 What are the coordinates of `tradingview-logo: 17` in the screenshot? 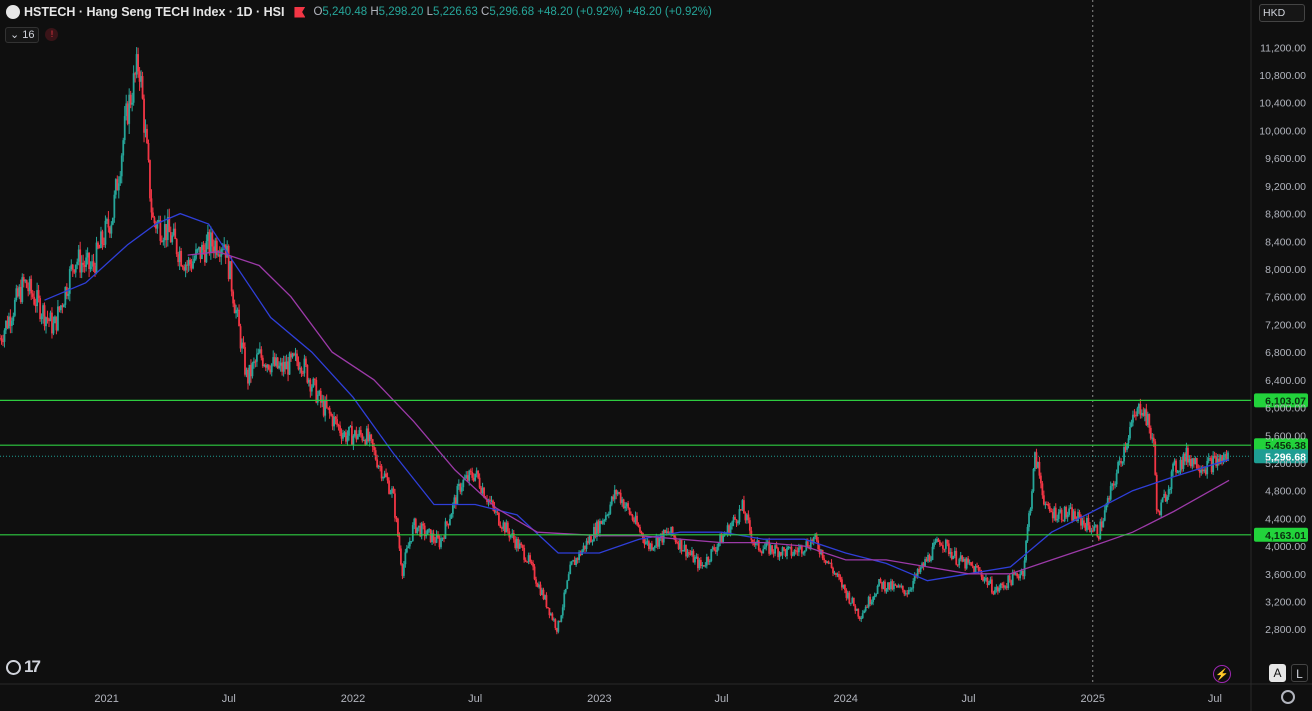 It's located at (23, 667).